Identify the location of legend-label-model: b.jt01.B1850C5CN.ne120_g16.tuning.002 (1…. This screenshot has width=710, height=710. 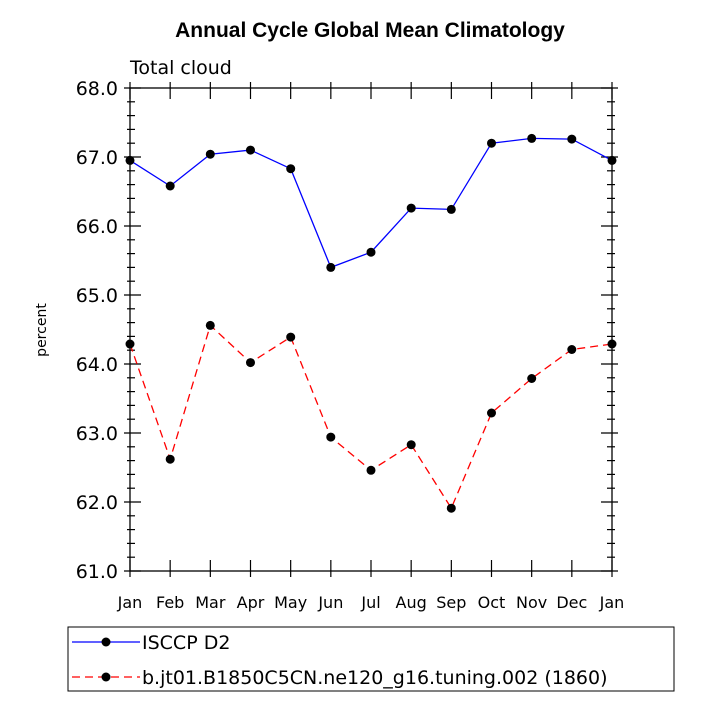
(375, 678).